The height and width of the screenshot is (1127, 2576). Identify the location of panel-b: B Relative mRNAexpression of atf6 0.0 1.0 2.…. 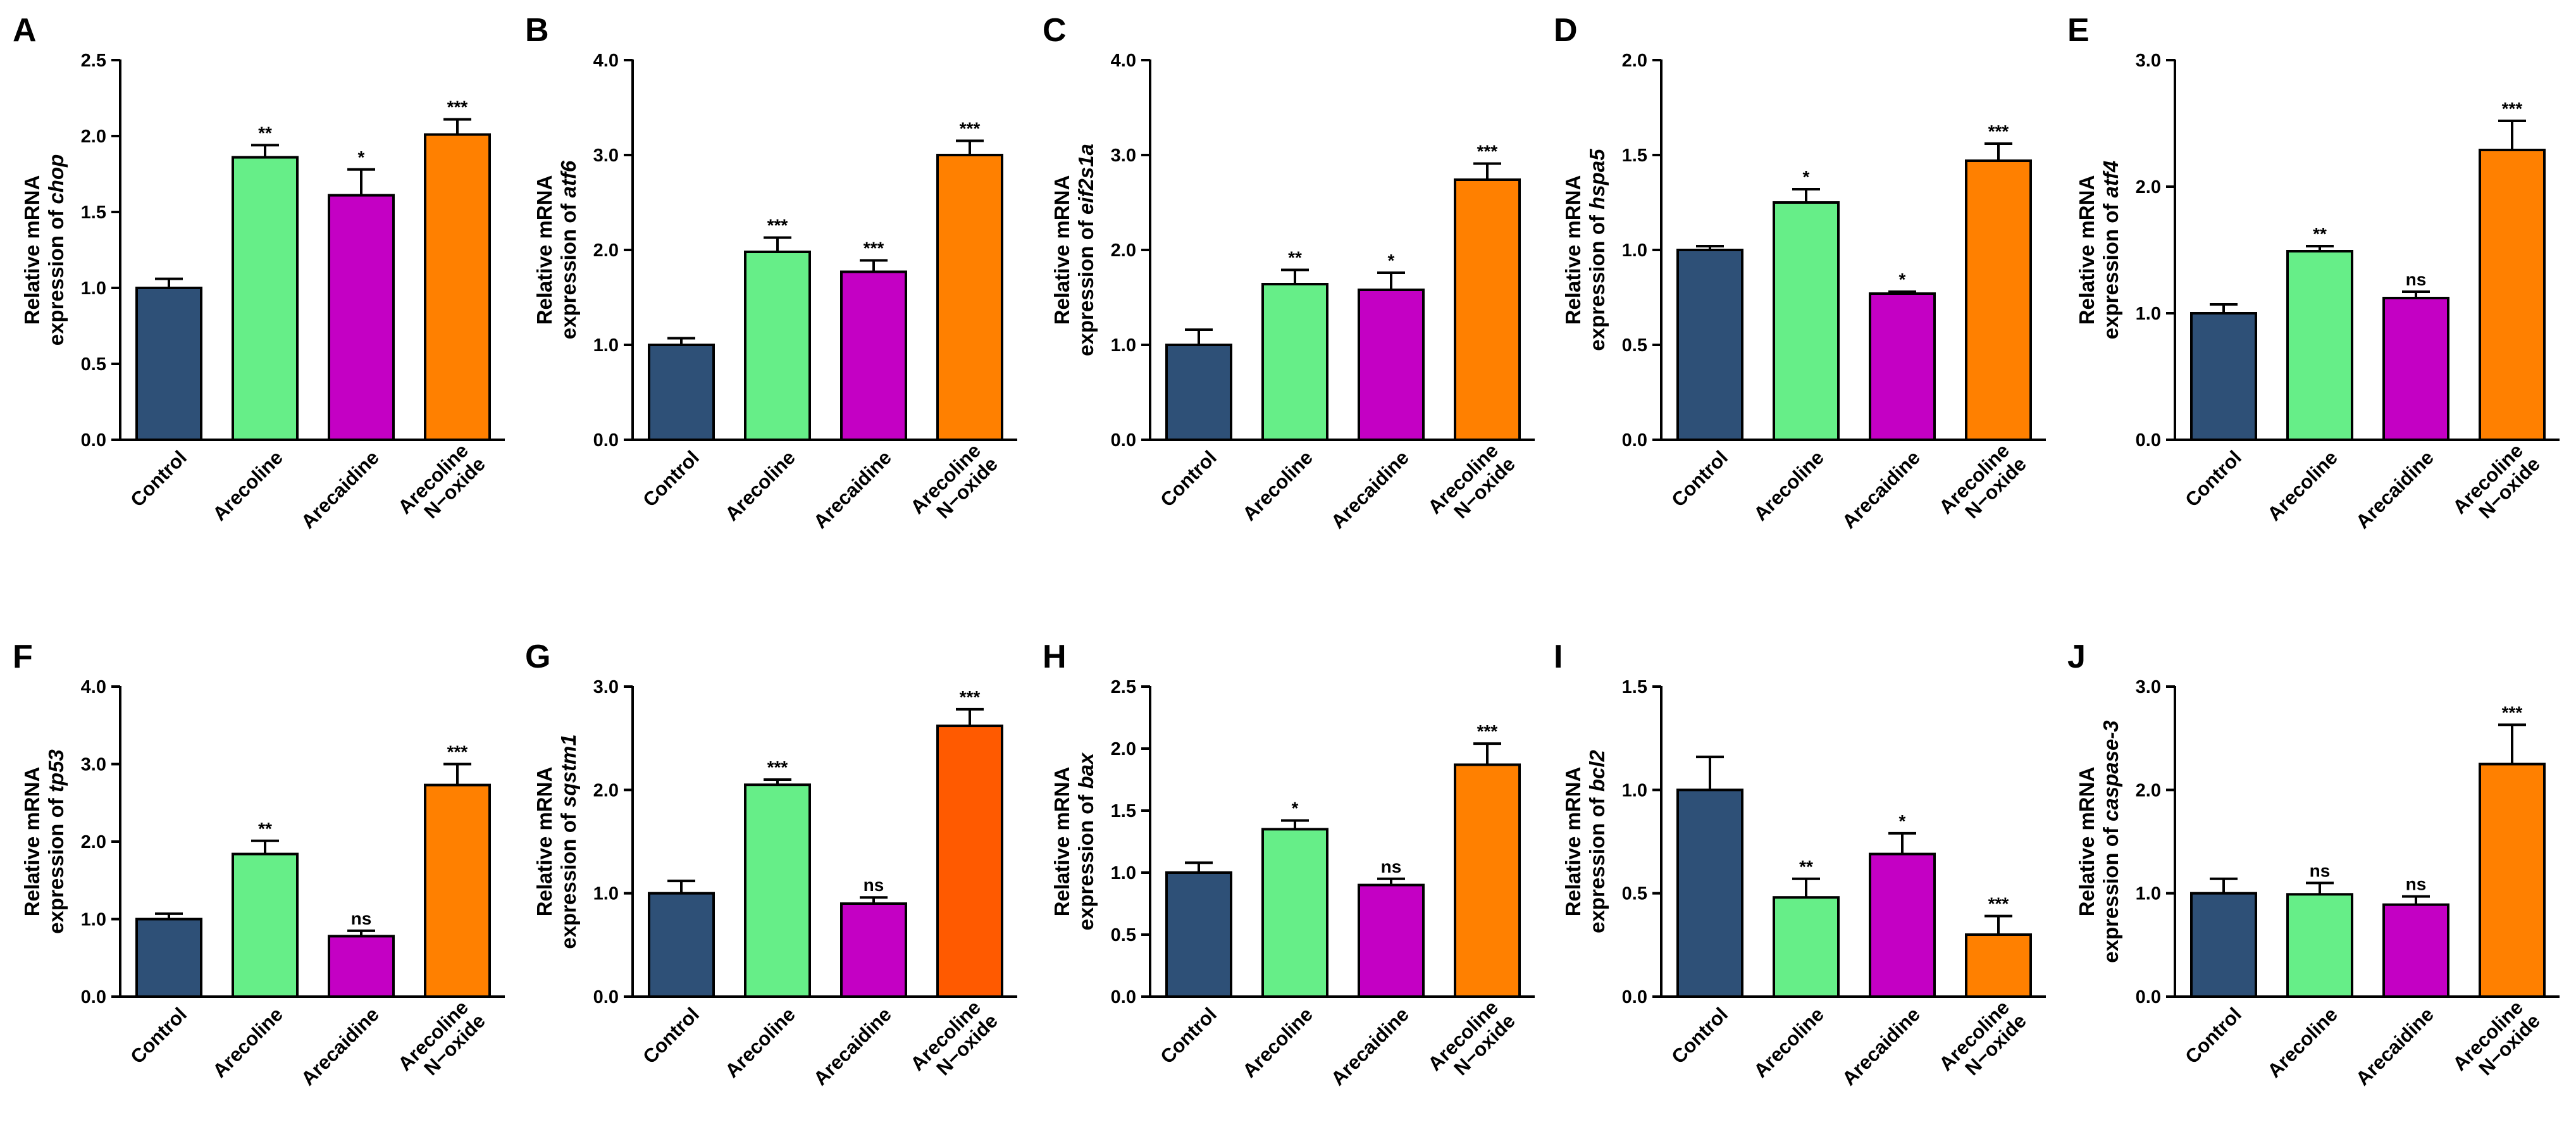
(771, 272).